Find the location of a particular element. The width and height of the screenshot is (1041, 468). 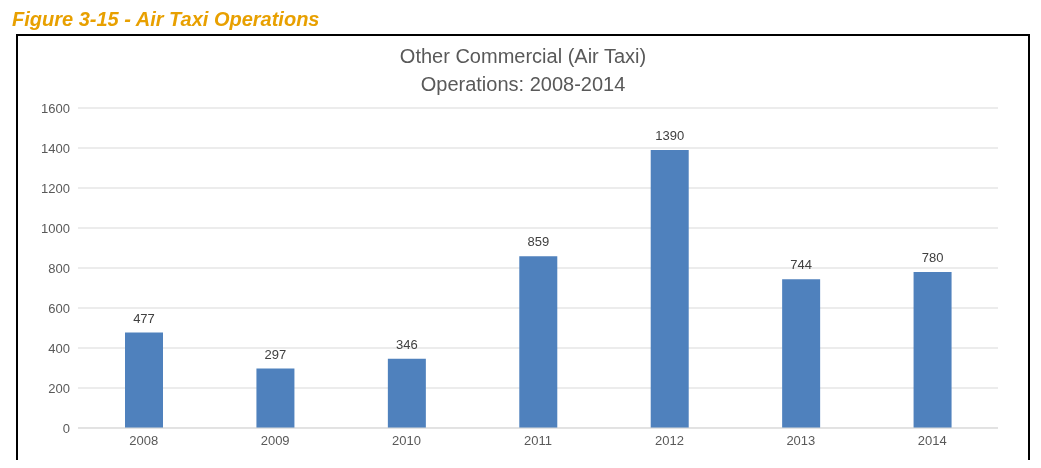

x-tick-label: 2009 is located at coordinates (275, 441).